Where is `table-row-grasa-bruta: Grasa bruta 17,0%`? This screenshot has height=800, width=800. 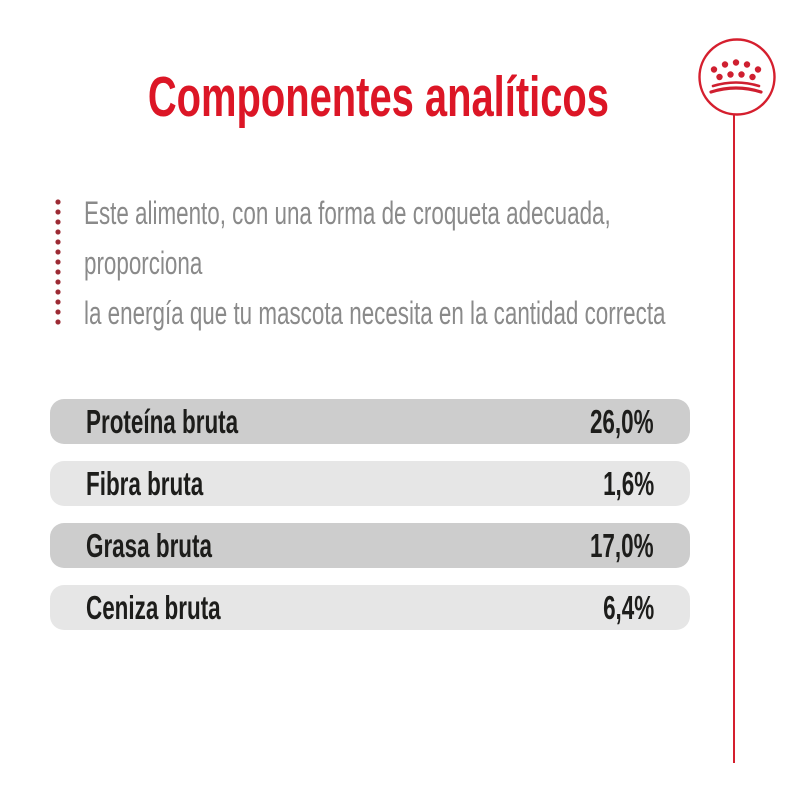 table-row-grasa-bruta: Grasa bruta 17,0% is located at coordinates (370, 545).